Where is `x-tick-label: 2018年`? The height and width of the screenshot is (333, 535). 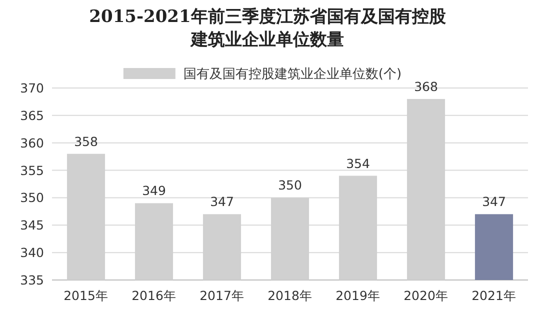 x-tick-label: 2018年 is located at coordinates (290, 295).